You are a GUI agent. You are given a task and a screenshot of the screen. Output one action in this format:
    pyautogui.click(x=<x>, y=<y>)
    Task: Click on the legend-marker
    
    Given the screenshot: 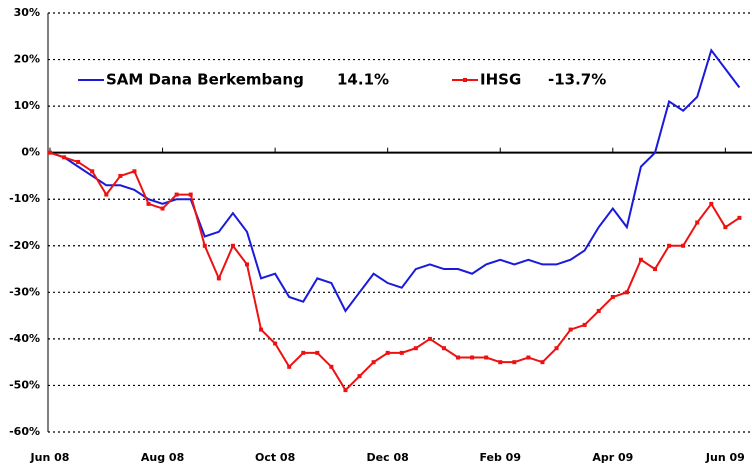 What is the action you would take?
    pyautogui.click(x=465, y=80)
    